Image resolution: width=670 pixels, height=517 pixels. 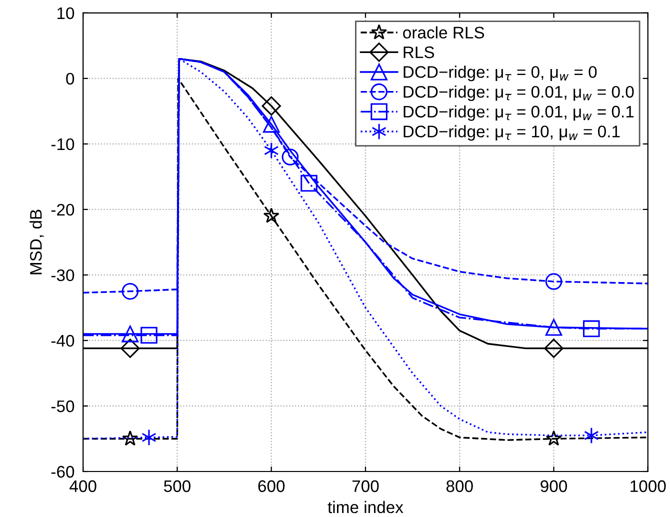 I want to click on x-tick-label: 400, so click(x=83, y=486).